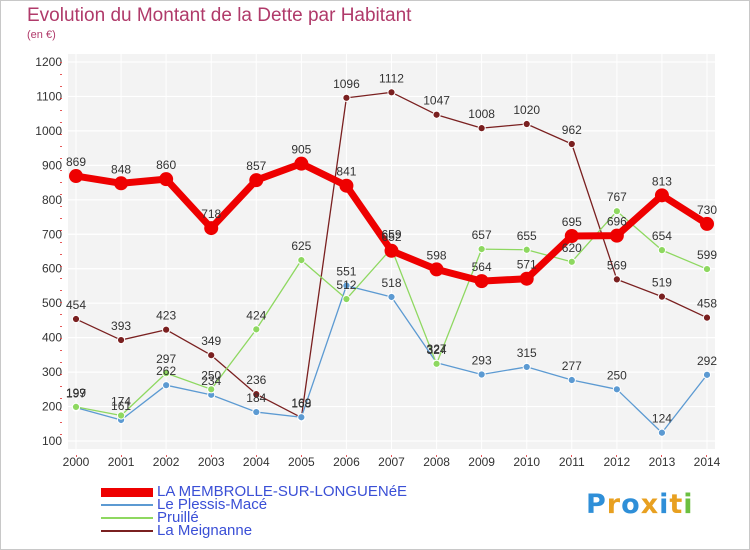  Describe the element at coordinates (662, 462) in the screenshot. I see `x-tick-label: 2013` at that location.